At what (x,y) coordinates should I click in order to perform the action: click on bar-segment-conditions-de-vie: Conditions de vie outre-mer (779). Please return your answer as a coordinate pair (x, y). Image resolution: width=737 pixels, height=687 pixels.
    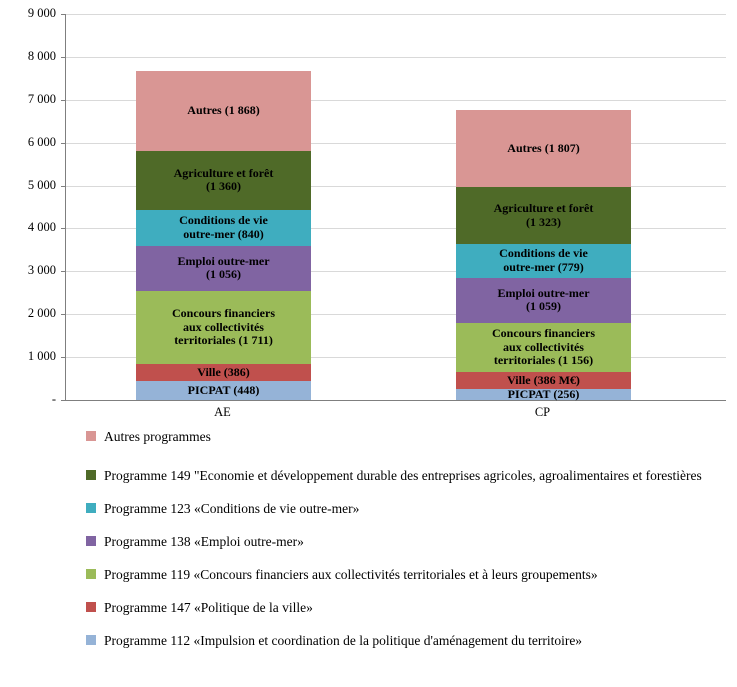
    Looking at the image, I should click on (543, 261).